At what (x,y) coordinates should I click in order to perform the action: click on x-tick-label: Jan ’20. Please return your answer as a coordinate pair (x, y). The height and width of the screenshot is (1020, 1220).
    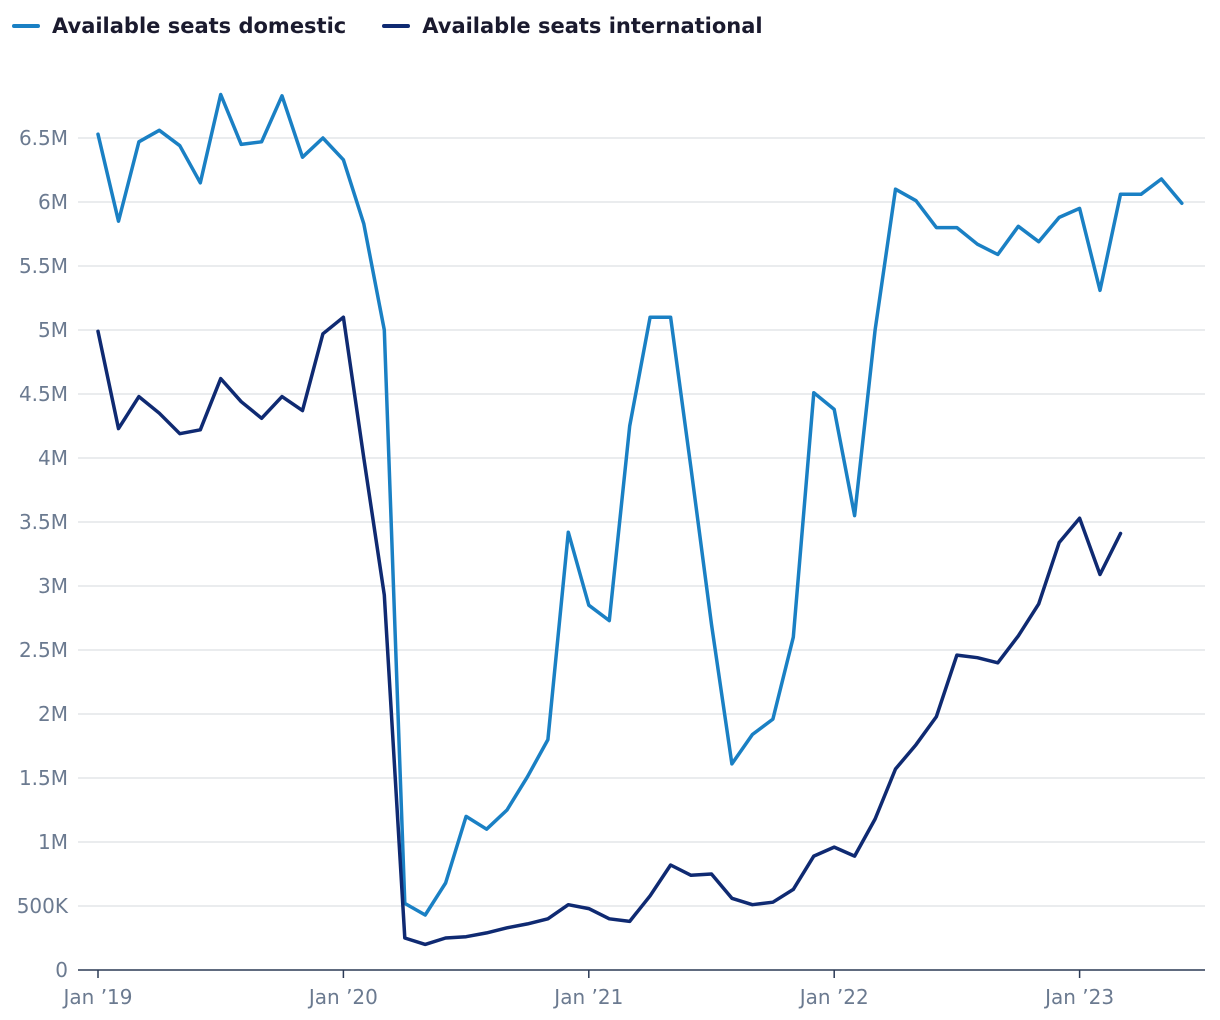
    Looking at the image, I should click on (342, 997).